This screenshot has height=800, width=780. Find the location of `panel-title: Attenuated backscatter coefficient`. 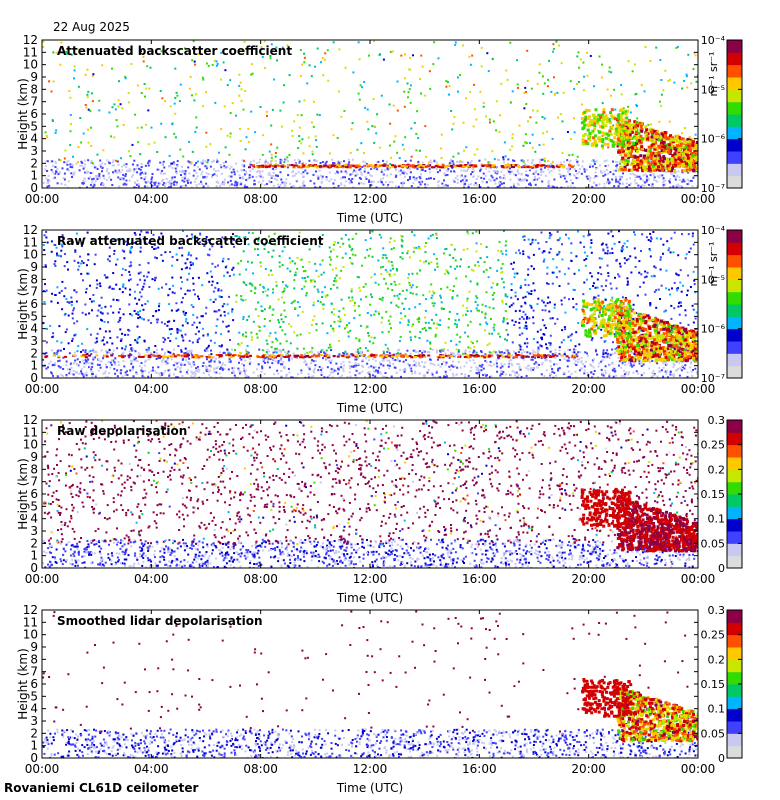

panel-title: Attenuated backscatter coefficient is located at coordinates (174, 51).